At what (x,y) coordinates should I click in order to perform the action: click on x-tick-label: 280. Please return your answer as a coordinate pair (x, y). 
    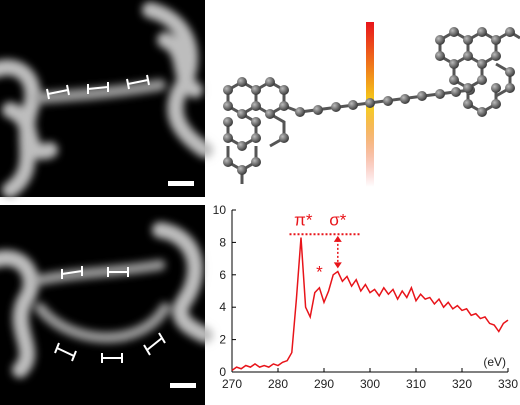
    Looking at the image, I should click on (278, 384).